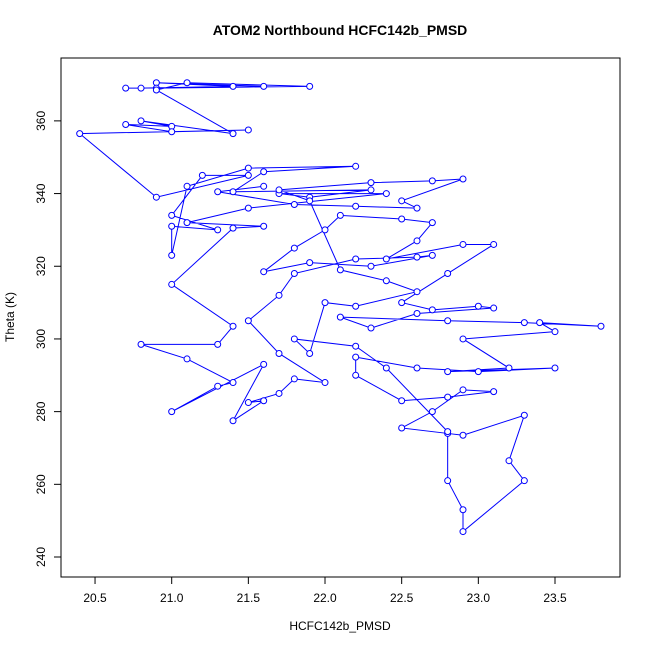 The image size is (650, 655). What do you see at coordinates (41, 266) in the screenshot?
I see `y-tick-label: 320` at bounding box center [41, 266].